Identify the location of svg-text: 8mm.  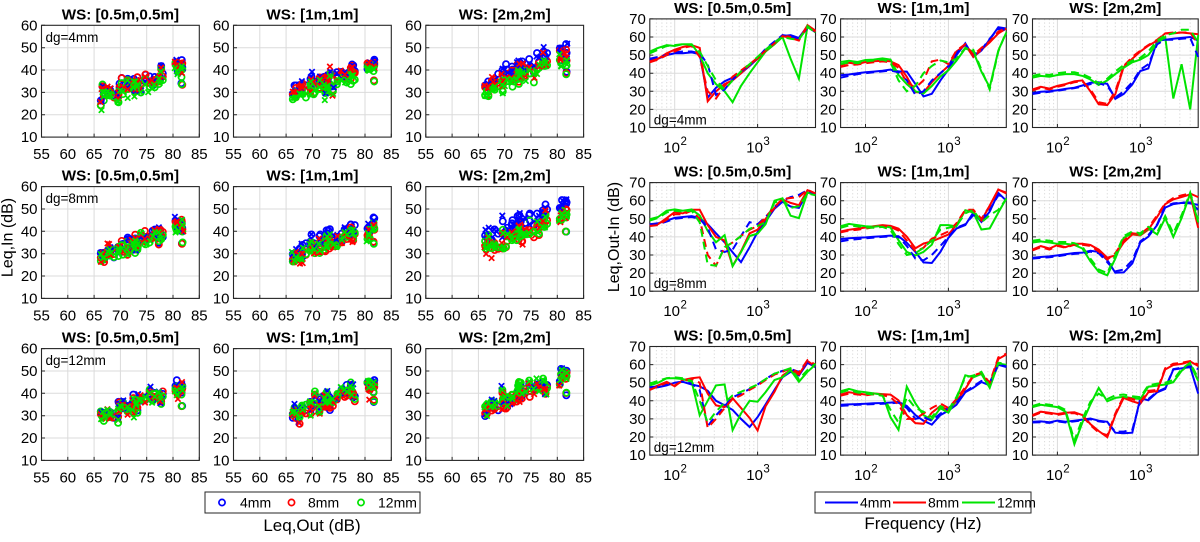
(323, 503).